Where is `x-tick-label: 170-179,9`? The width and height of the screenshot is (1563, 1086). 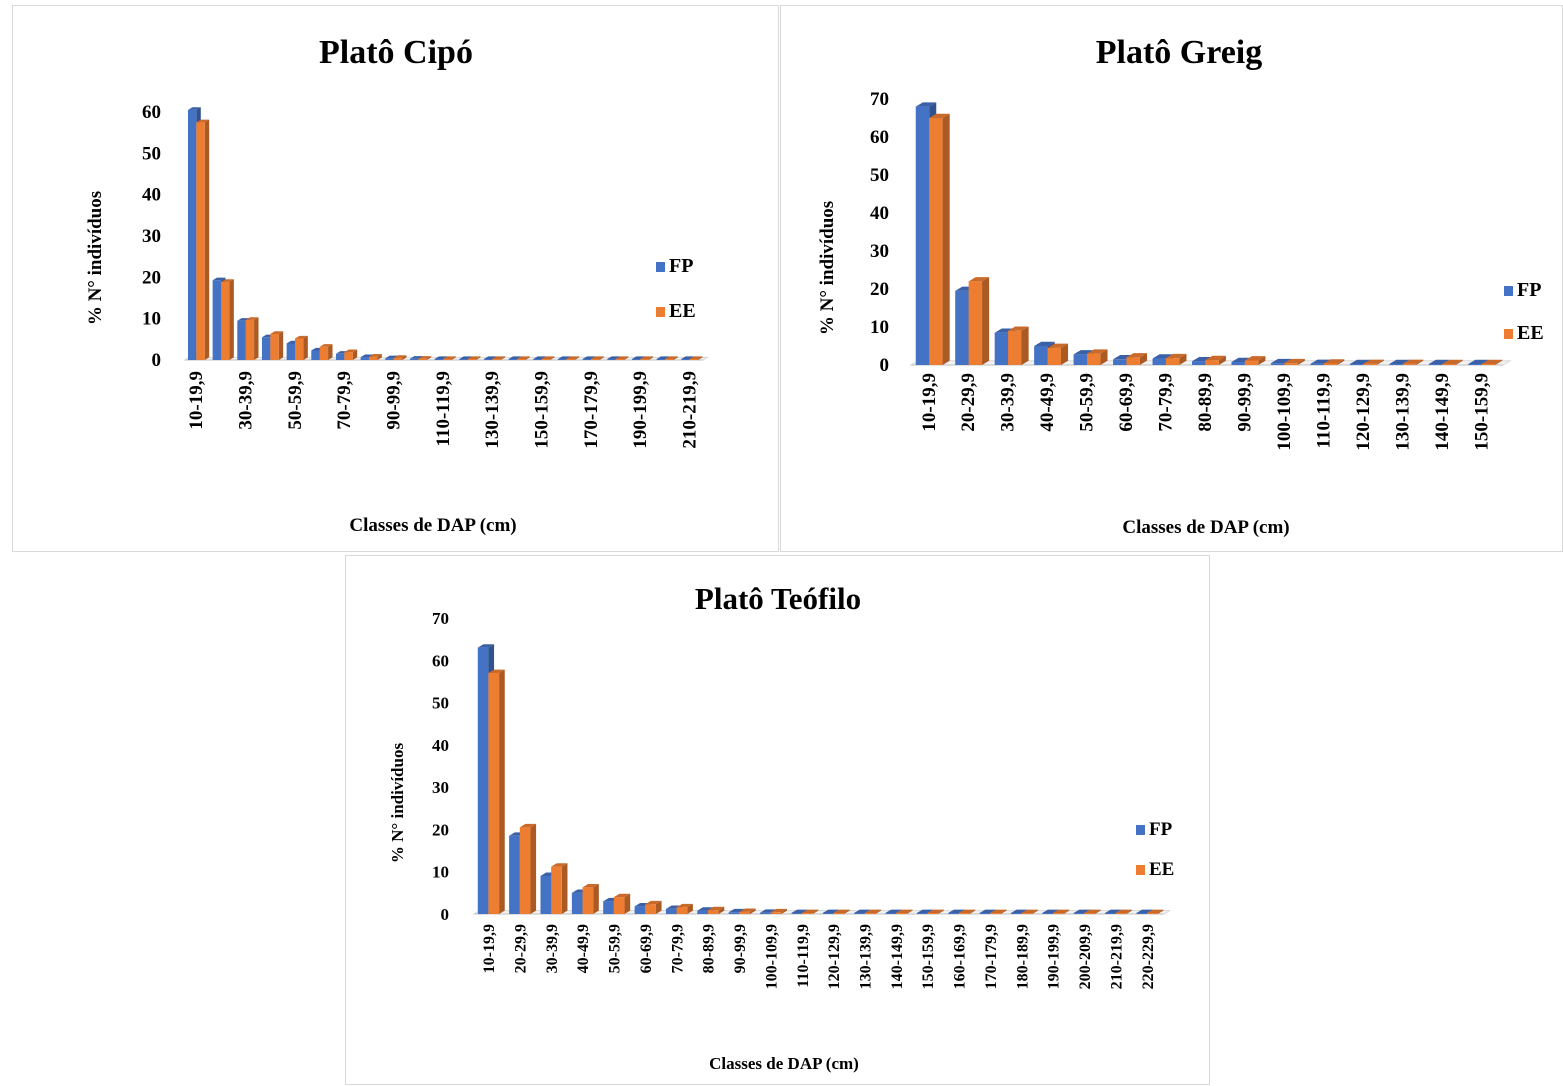
x-tick-label: 170-179,9 is located at coordinates (591, 410).